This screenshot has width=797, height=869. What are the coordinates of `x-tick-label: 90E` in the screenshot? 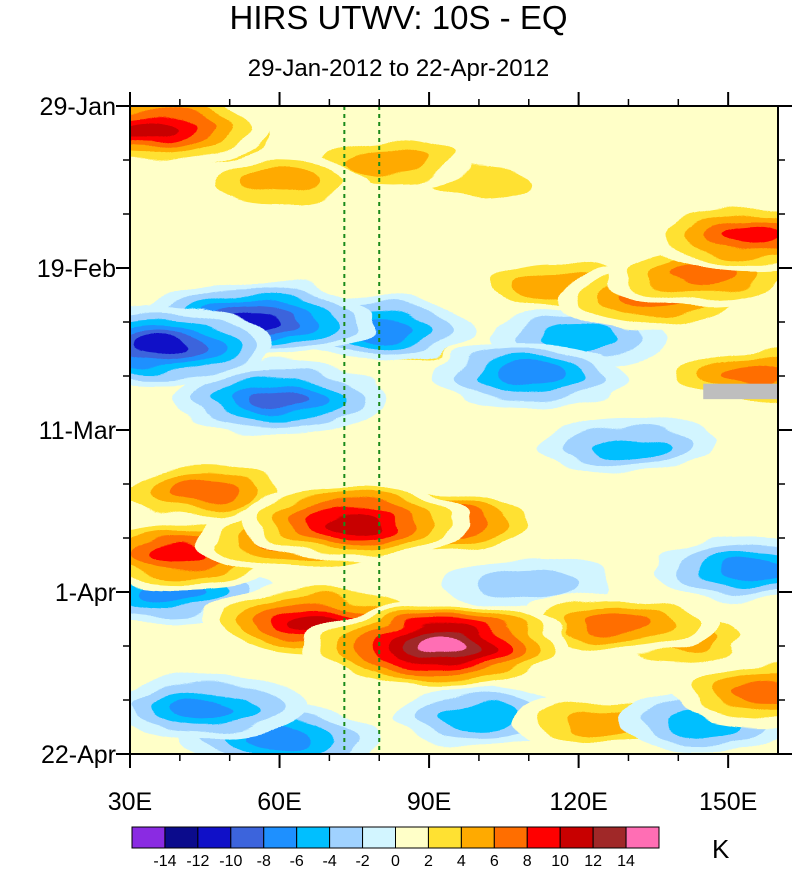 It's located at (429, 802).